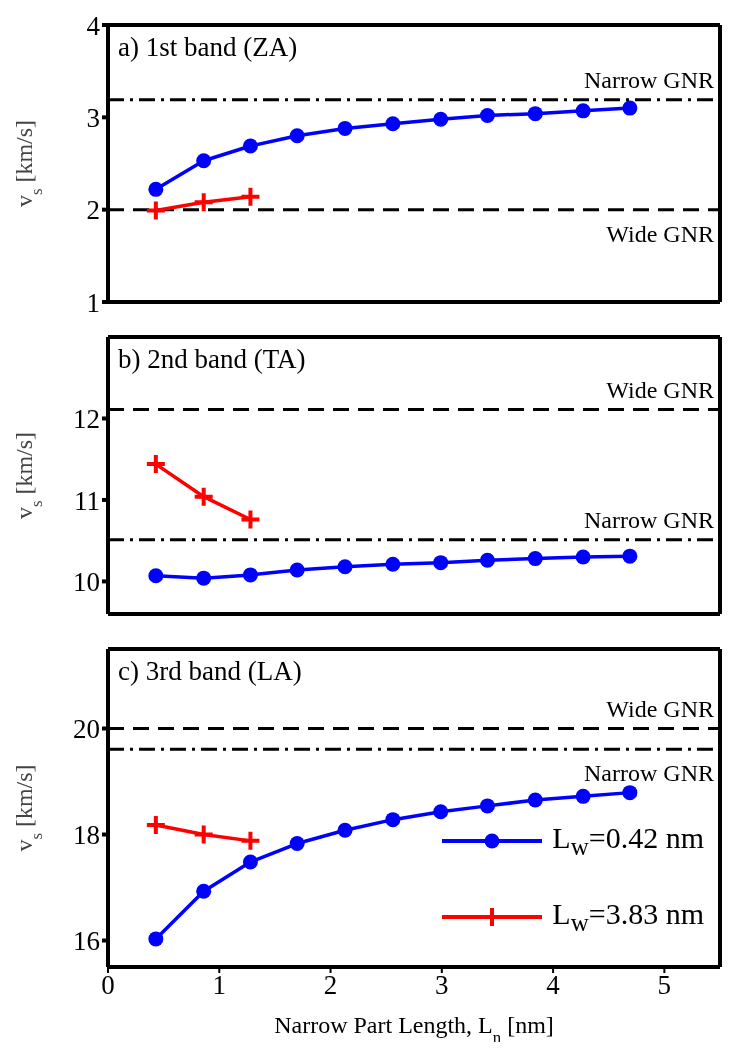 The width and height of the screenshot is (732, 1051). Describe the element at coordinates (86, 941) in the screenshot. I see `y-tick-label: 16` at that location.